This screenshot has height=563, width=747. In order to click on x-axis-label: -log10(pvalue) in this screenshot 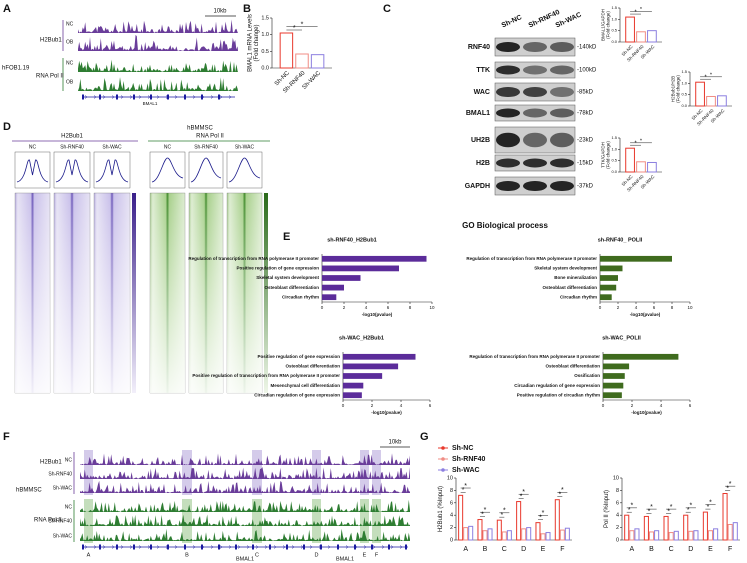, I will do `click(646, 412)`.